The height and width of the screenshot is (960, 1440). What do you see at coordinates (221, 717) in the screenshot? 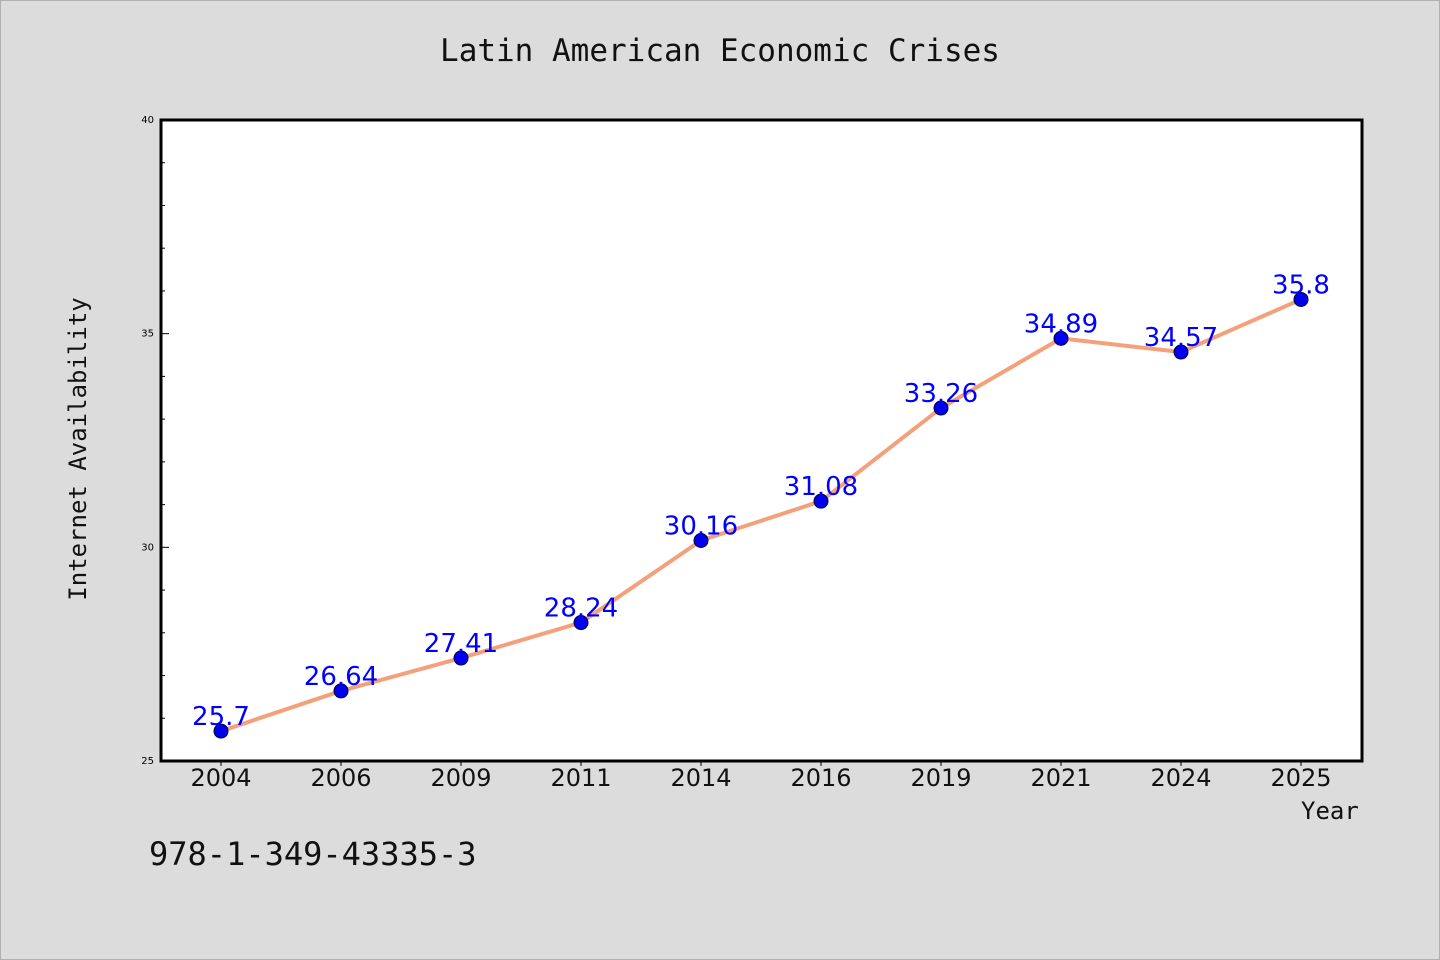
I see `data-label: 25.7` at bounding box center [221, 717].